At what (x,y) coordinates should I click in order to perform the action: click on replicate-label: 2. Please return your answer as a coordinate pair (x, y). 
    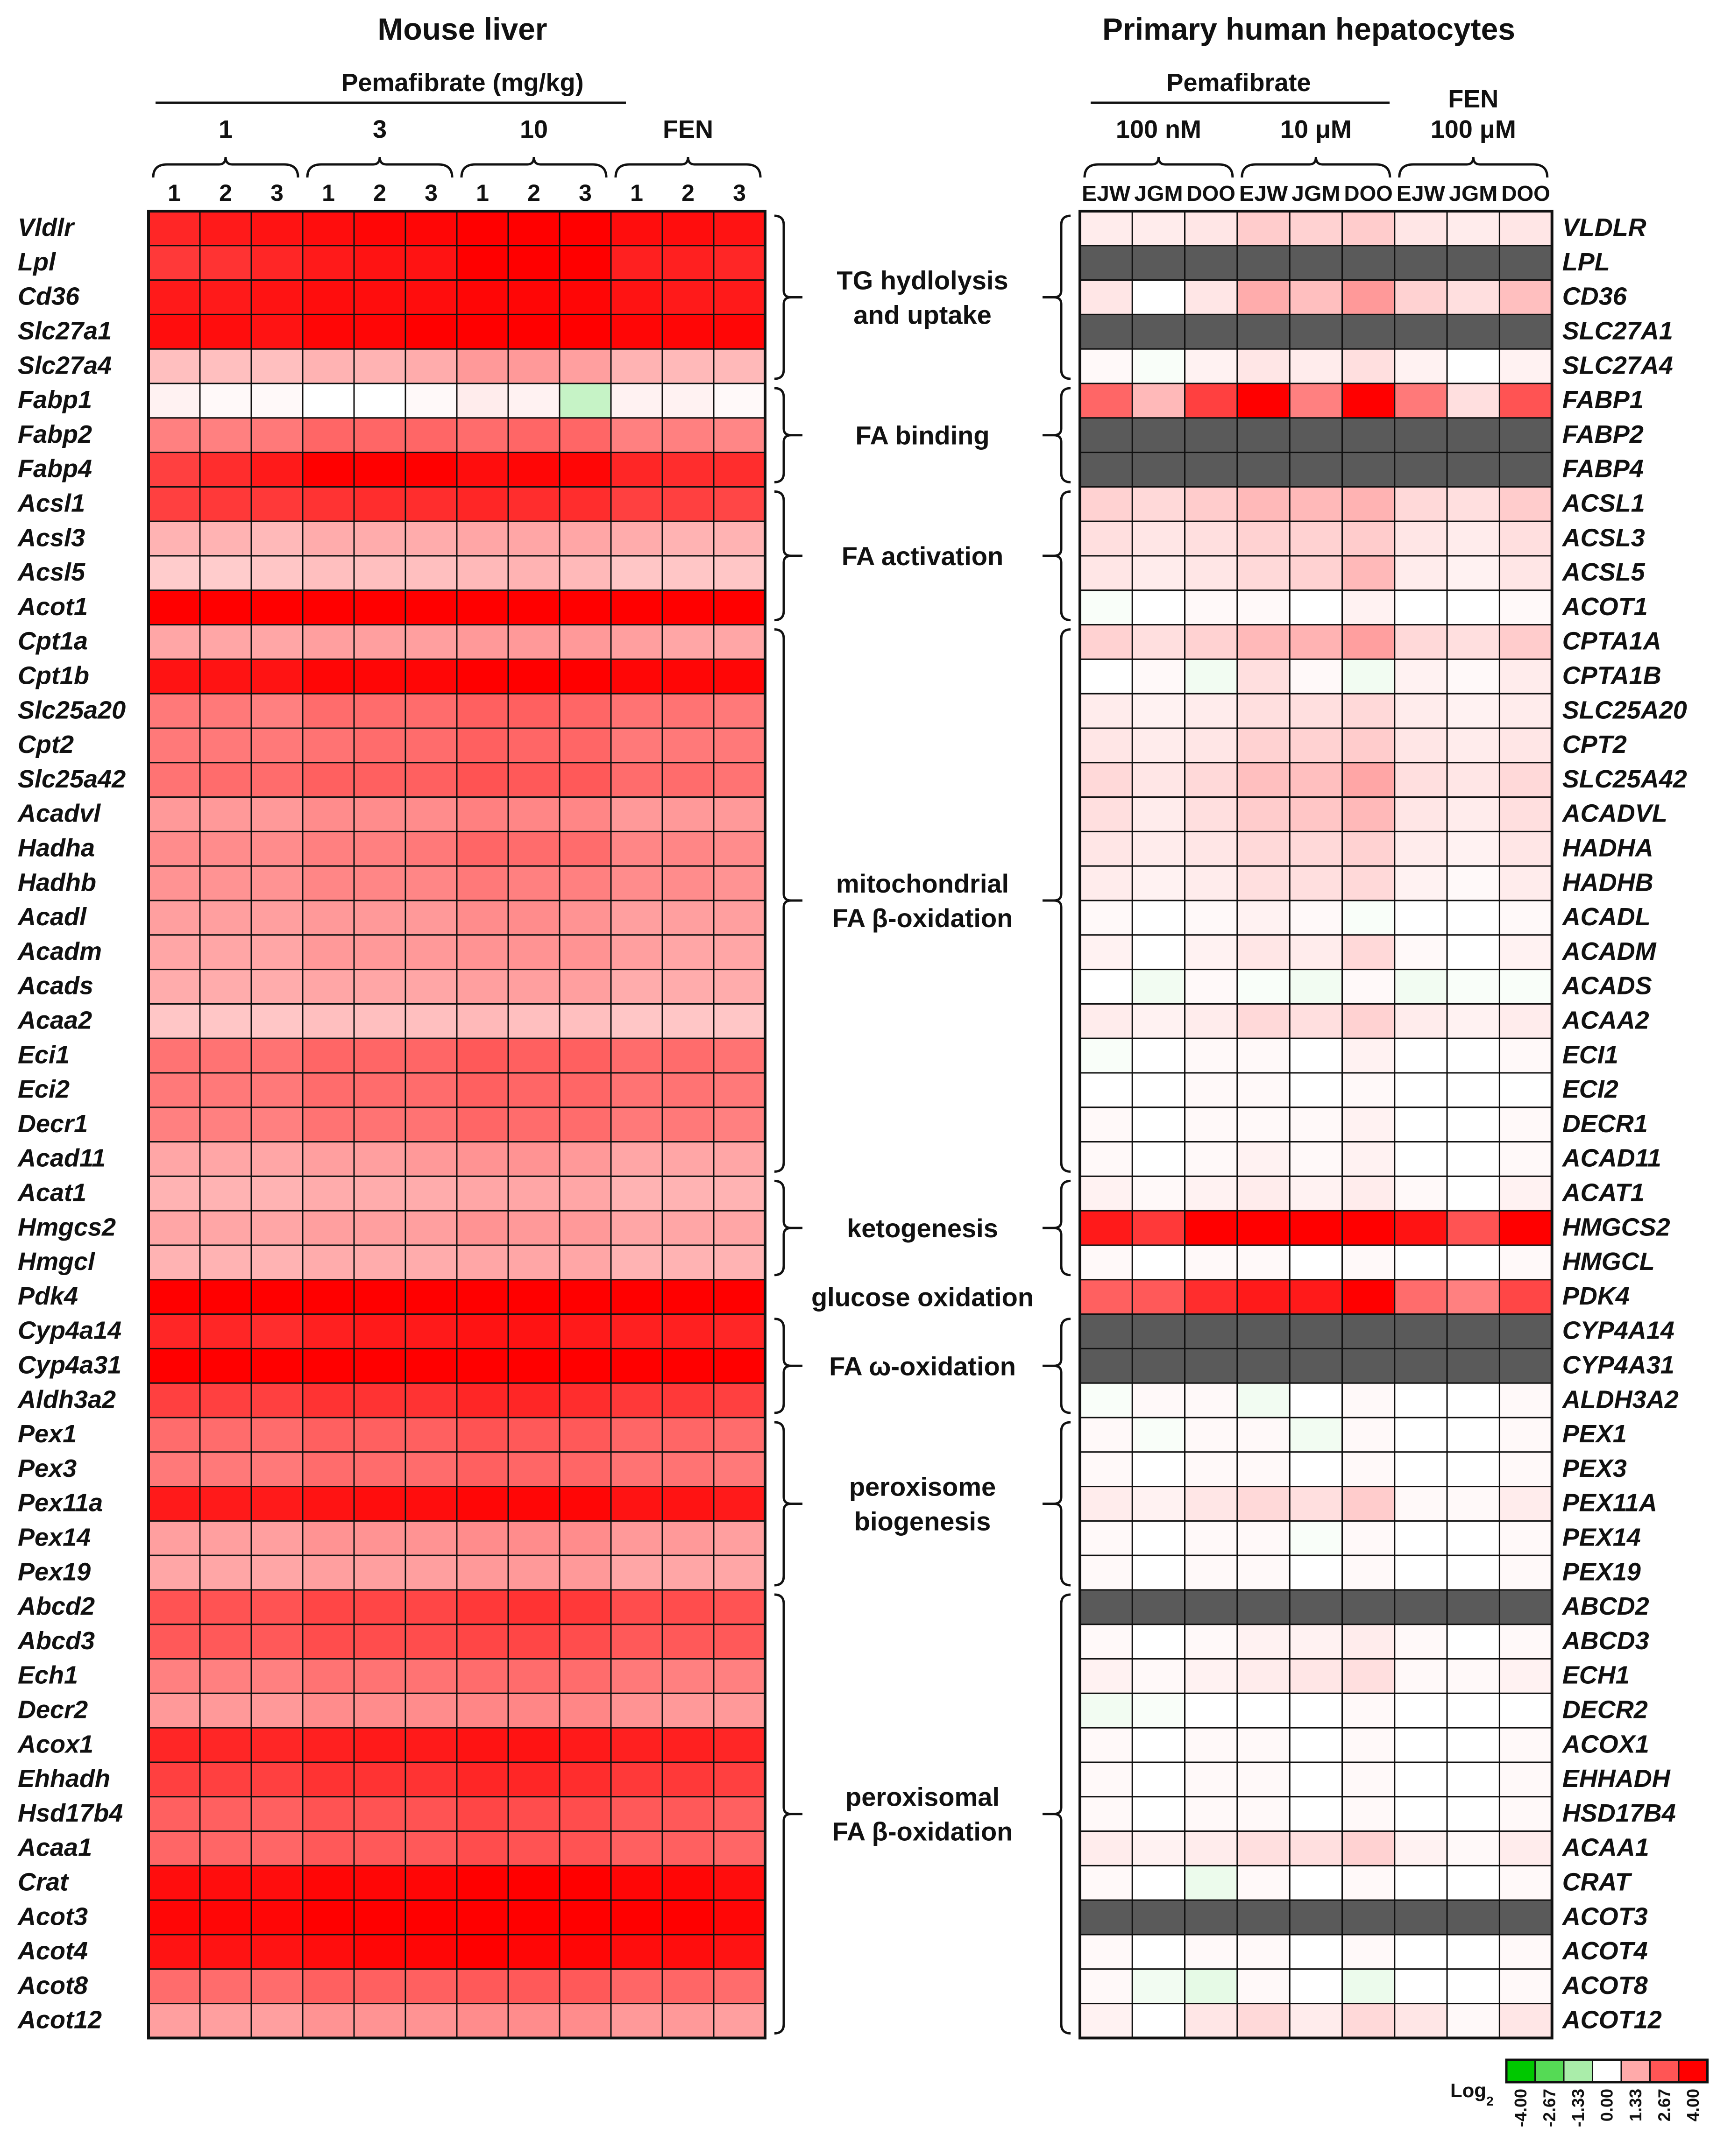
    Looking at the image, I should click on (688, 193).